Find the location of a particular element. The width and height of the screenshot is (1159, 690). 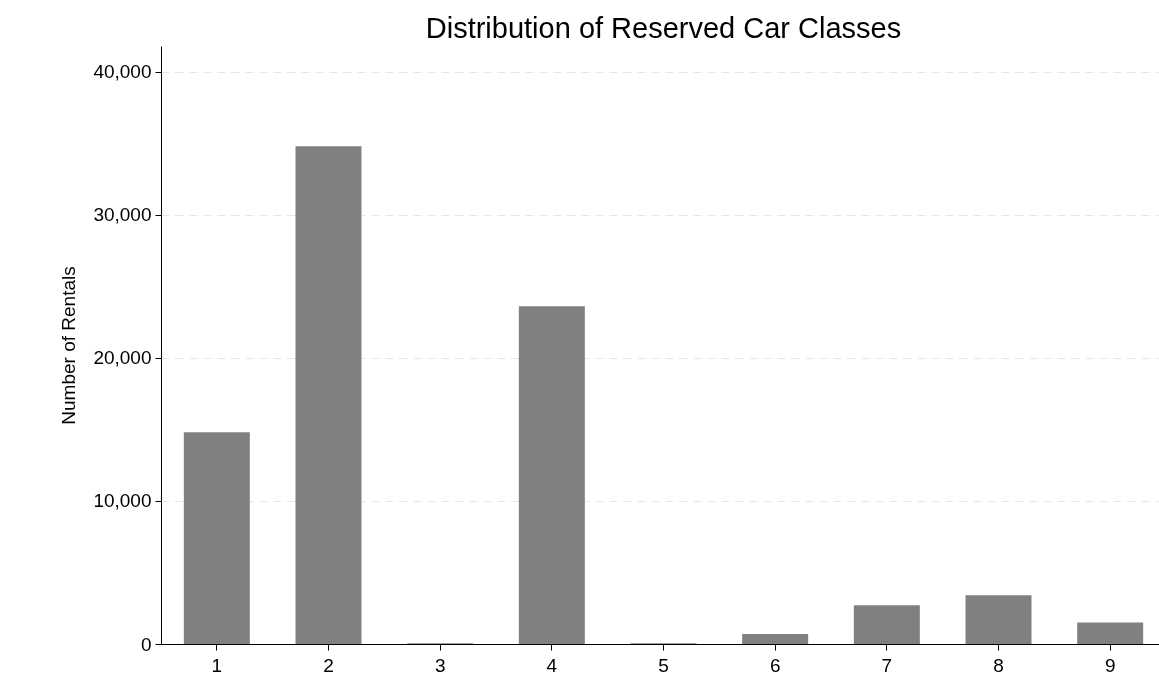

x-tick-label: 9 is located at coordinates (1110, 665).